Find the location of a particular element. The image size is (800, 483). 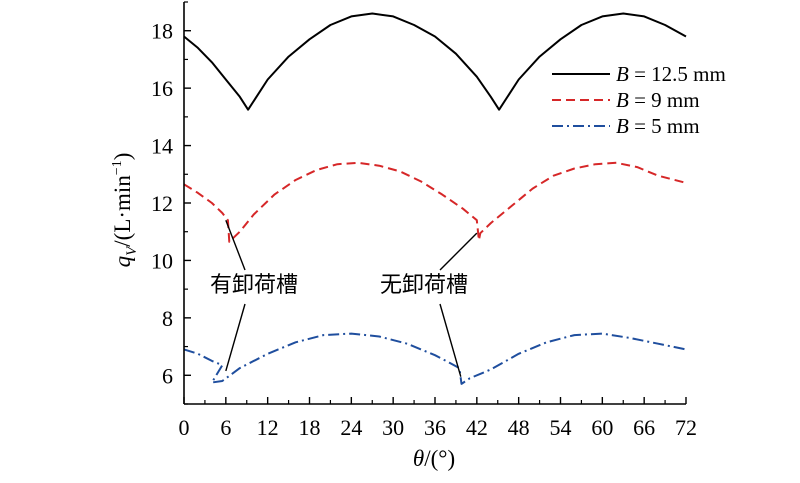

legend-label-rest: = 5 mm is located at coordinates (664, 126).